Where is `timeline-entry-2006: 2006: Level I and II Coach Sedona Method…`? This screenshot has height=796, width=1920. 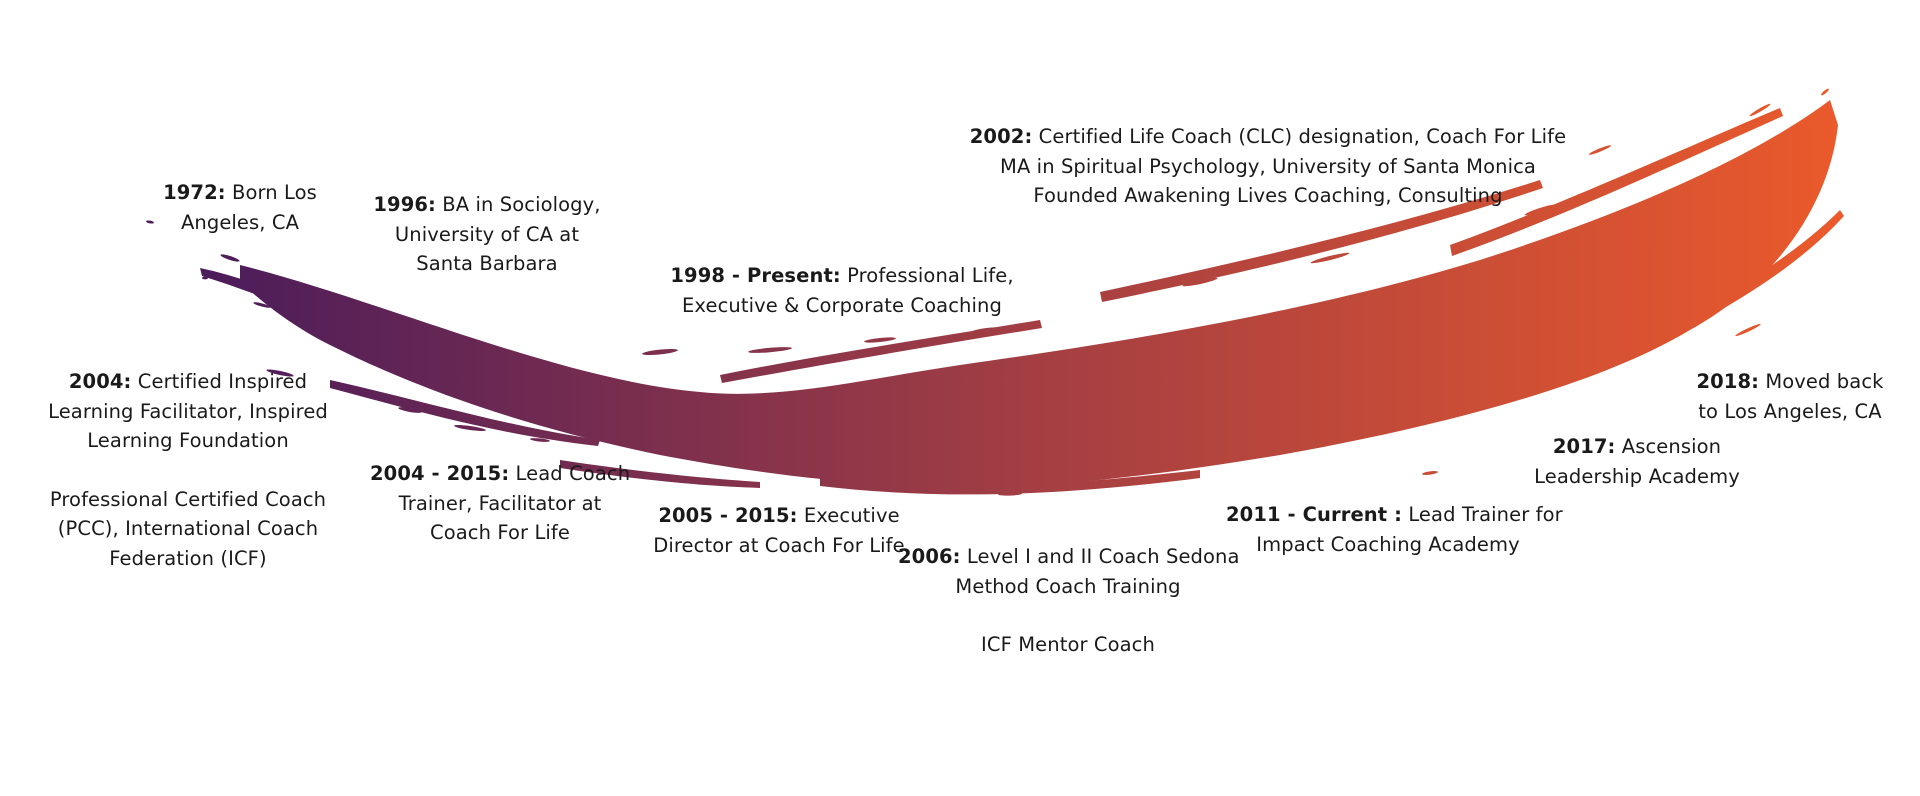
timeline-entry-2006: 2006: Level I and II Coach Sedona Method… is located at coordinates (1069, 601).